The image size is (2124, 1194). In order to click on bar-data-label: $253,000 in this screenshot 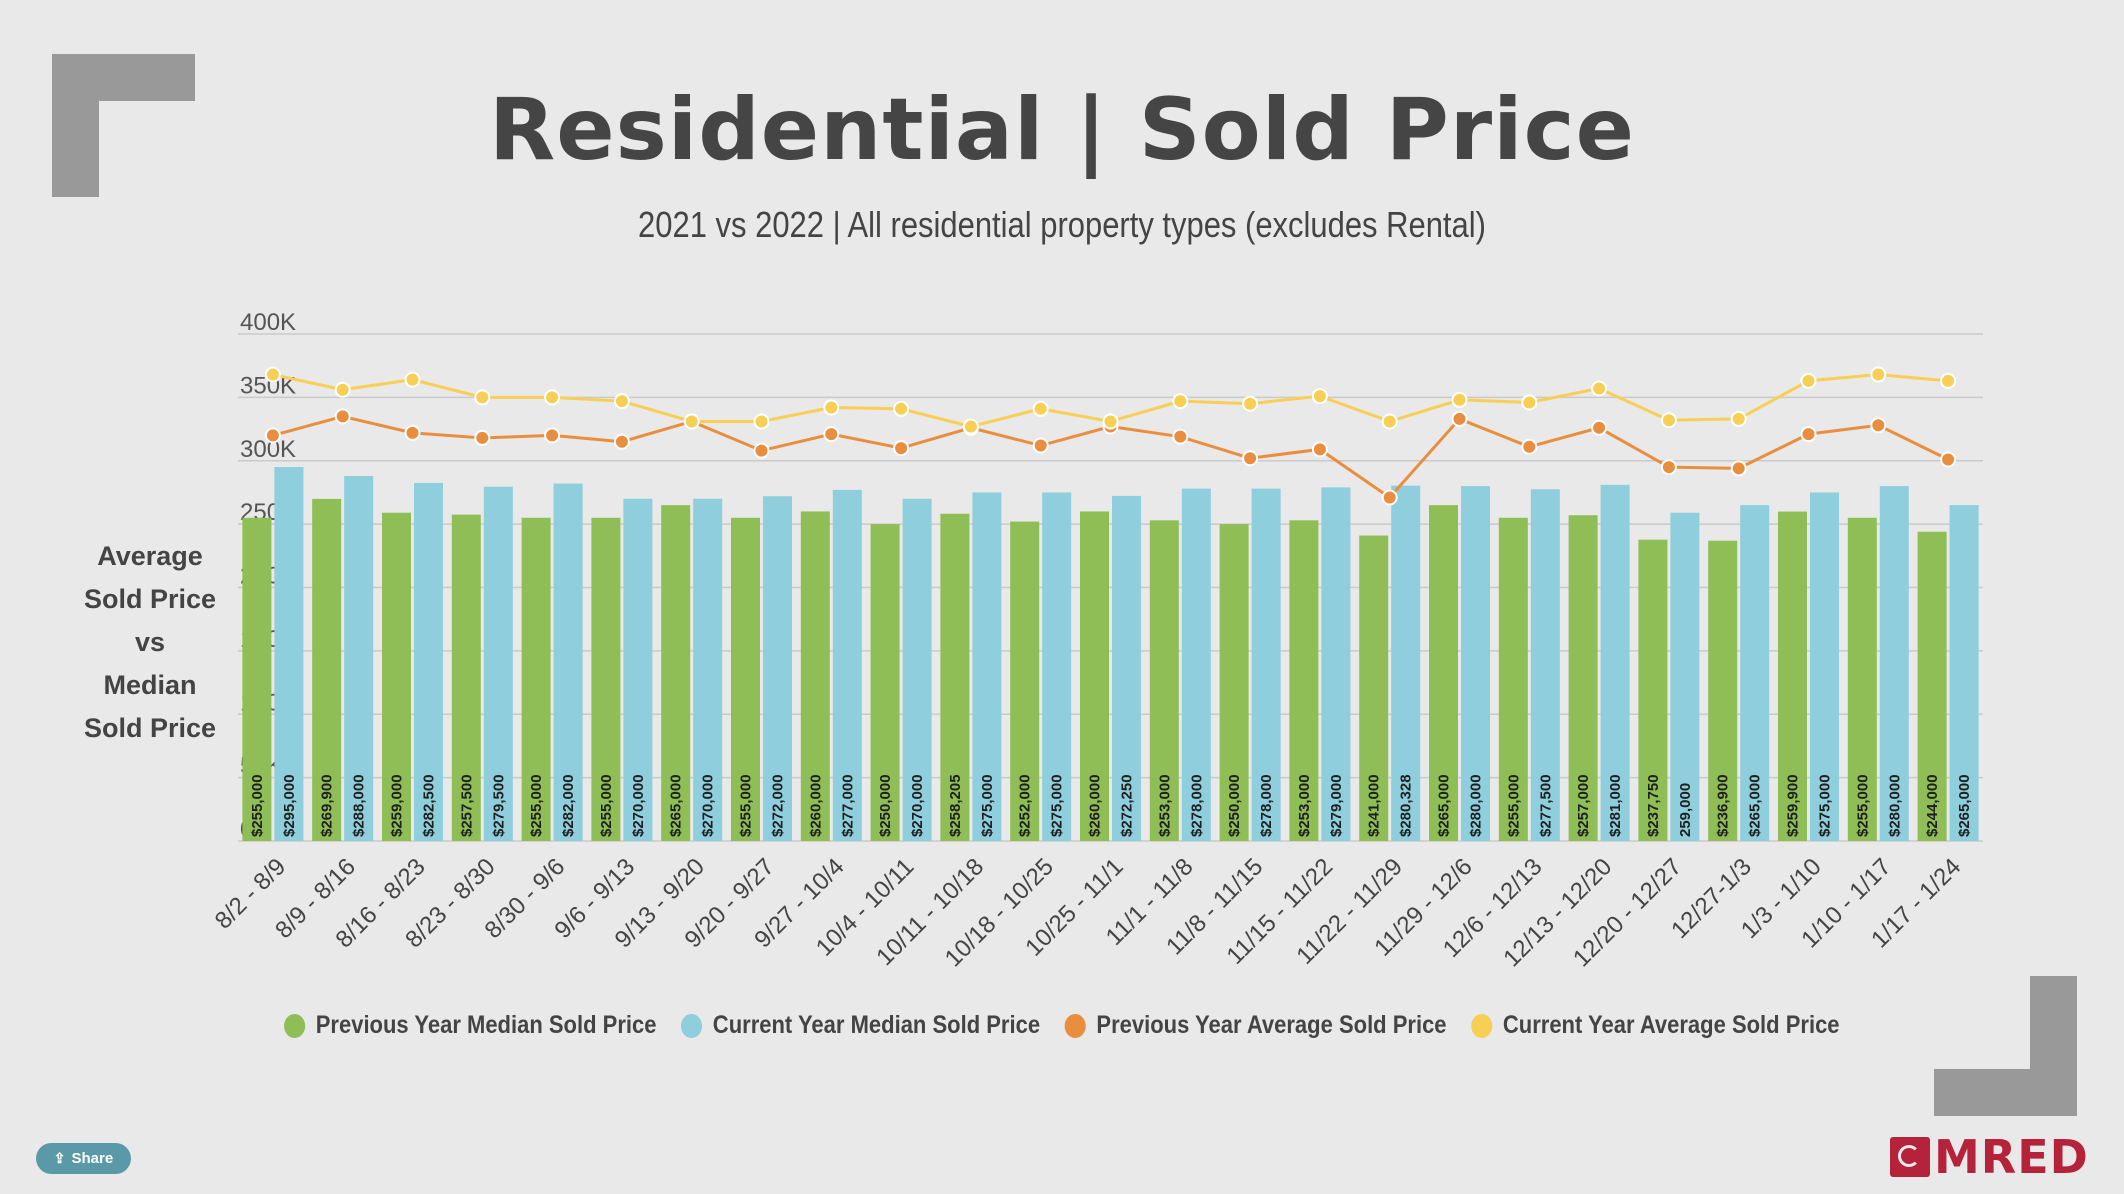, I will do `click(1304, 805)`.